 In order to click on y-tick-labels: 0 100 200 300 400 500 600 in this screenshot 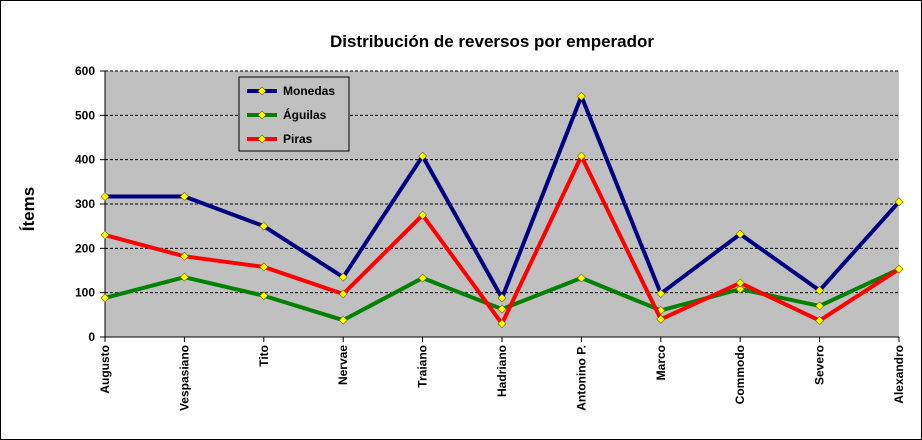, I will do `click(85, 204)`.